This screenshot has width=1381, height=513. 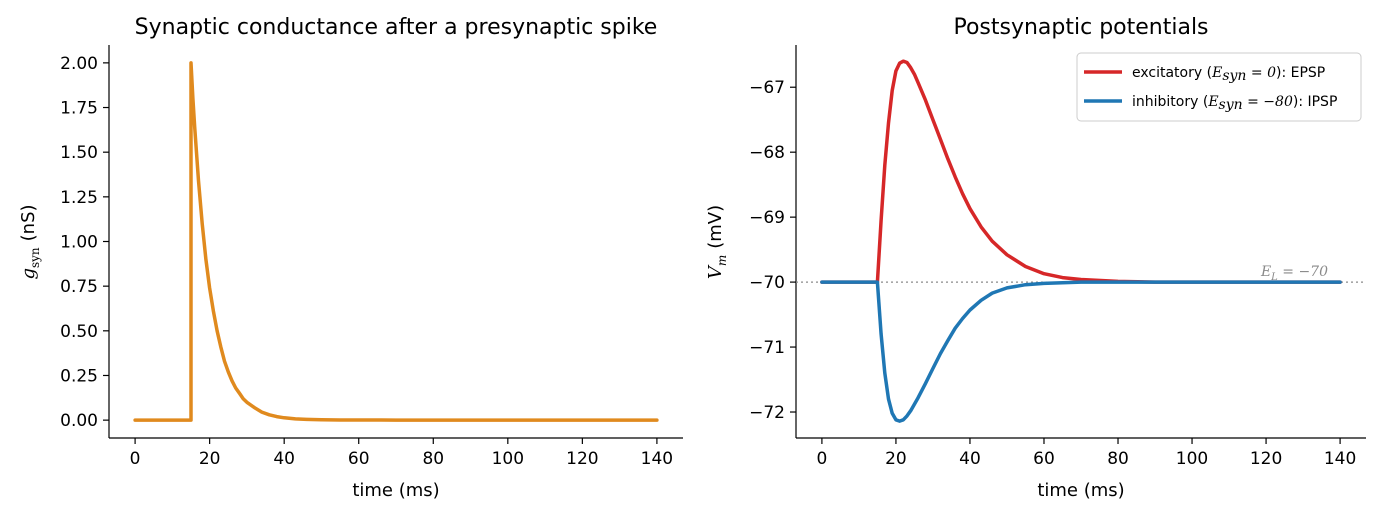 What do you see at coordinates (715, 271) in the screenshot?
I see `y-axis-symbol: V` at bounding box center [715, 271].